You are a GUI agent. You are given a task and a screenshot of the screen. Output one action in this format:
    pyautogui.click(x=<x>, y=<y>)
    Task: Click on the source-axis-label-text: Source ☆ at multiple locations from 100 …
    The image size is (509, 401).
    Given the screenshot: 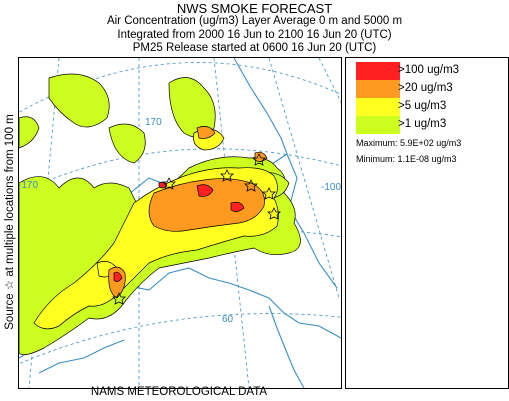 What is the action you would take?
    pyautogui.click(x=10, y=222)
    